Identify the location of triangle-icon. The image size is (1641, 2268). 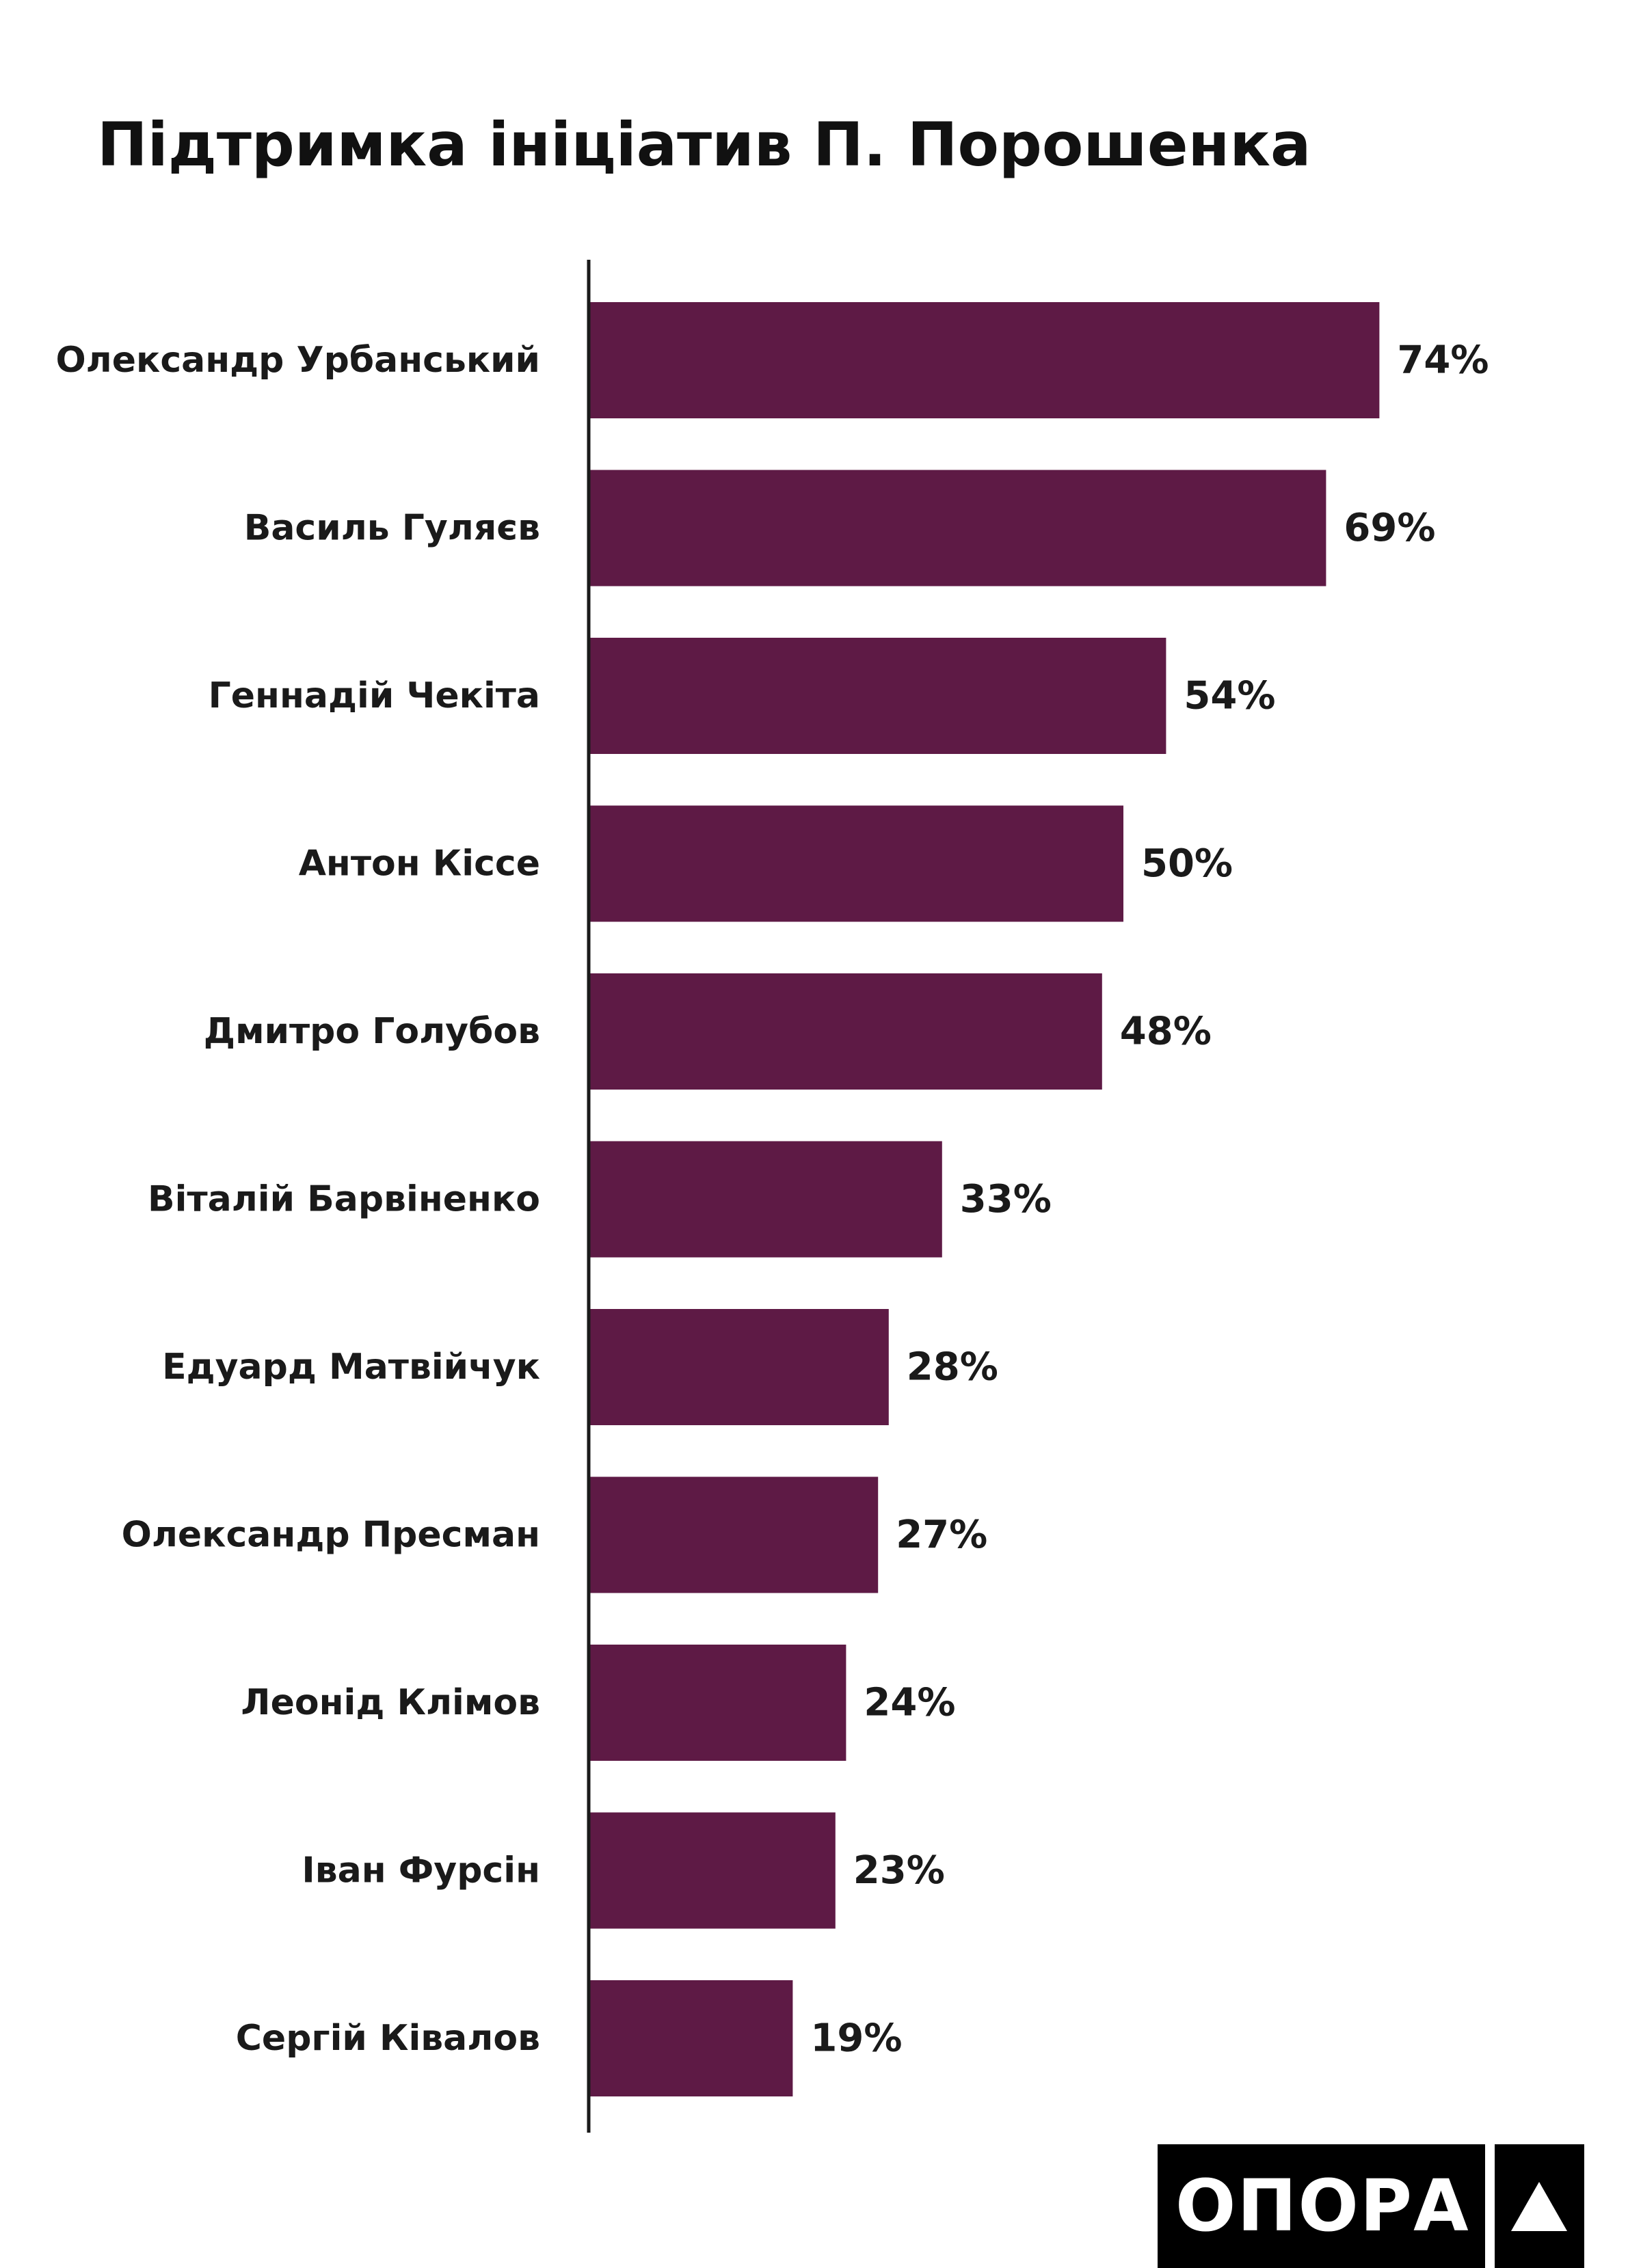
(1539, 2206).